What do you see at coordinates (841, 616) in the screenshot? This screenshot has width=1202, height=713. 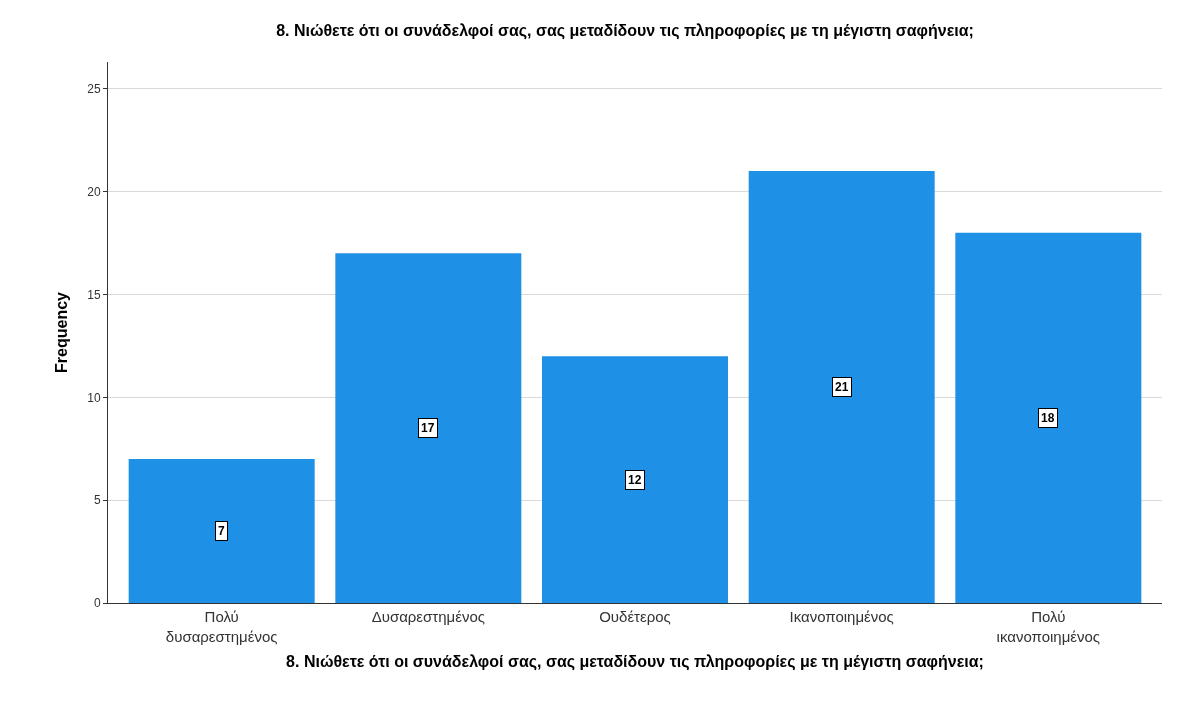 I see `x-tick-label: Ικανοποιημένος` at bounding box center [841, 616].